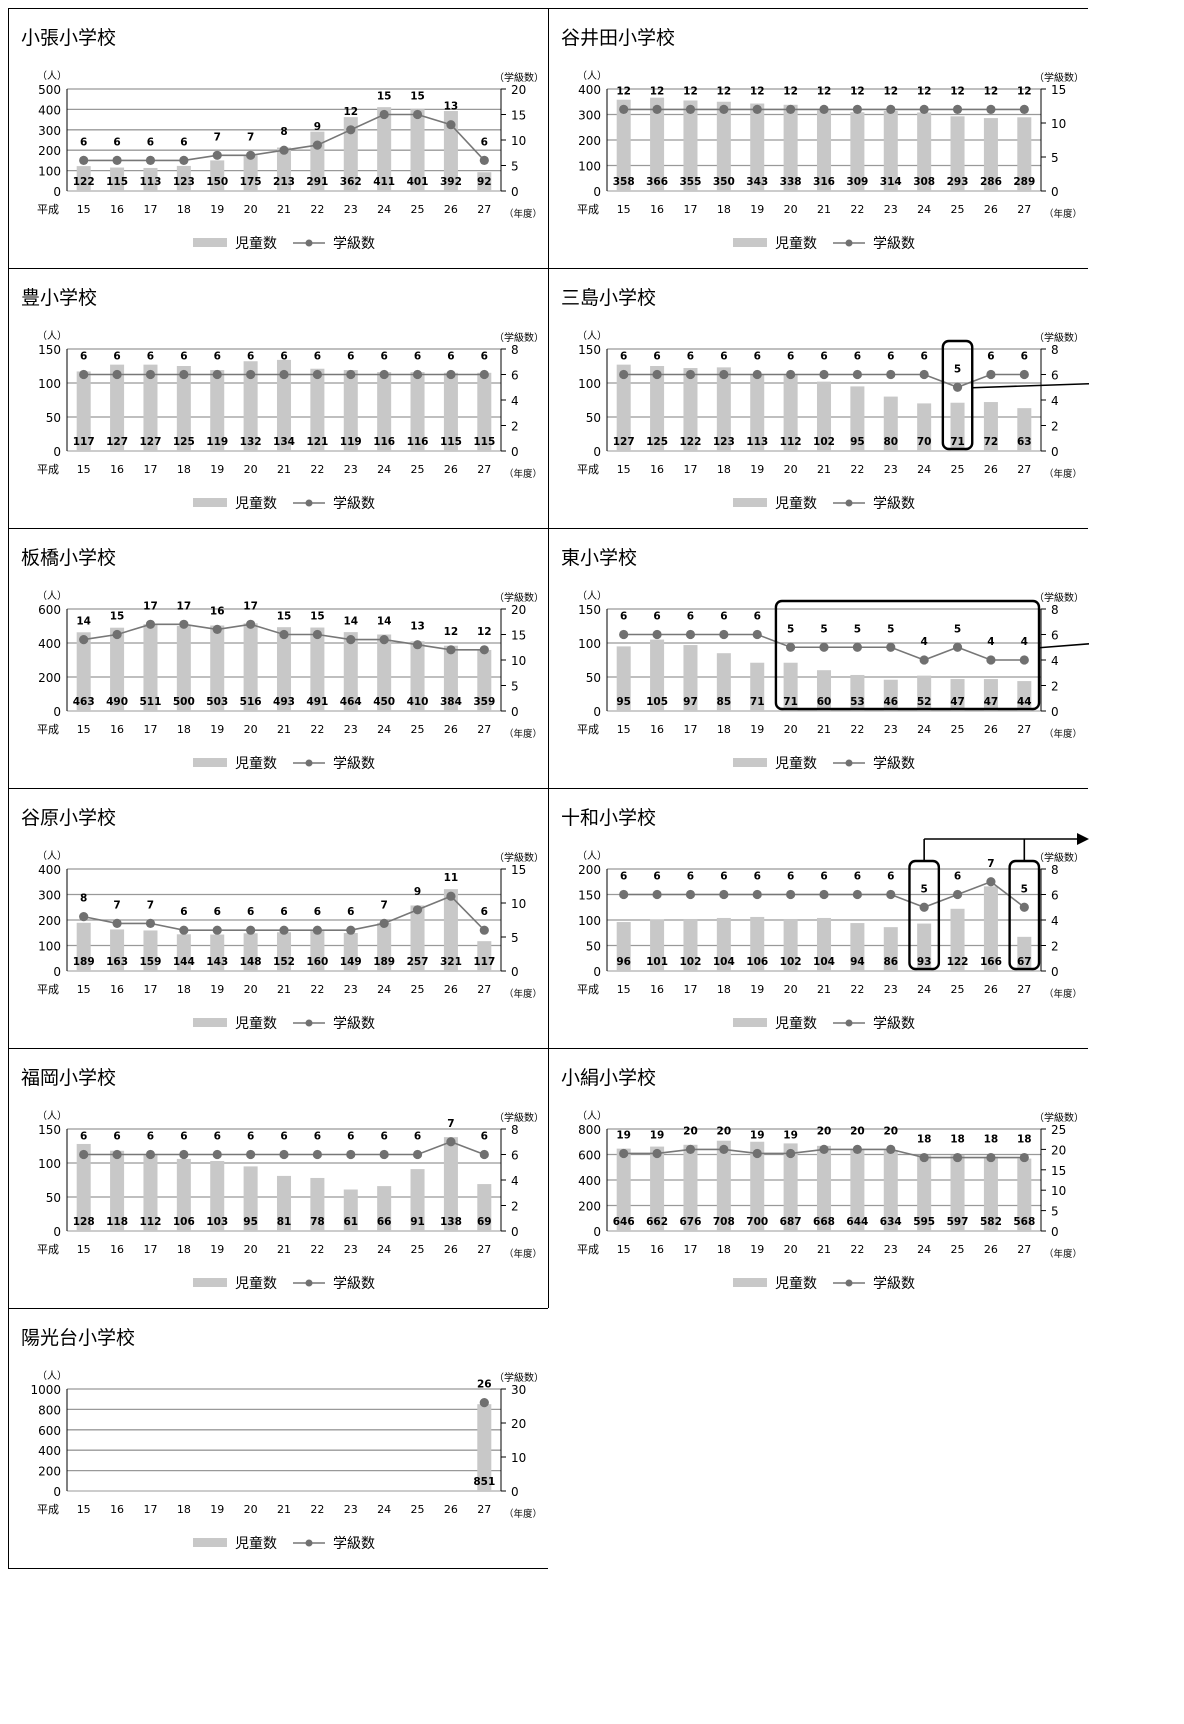 This screenshot has width=1184, height=1724. I want to click on x-tick-label: 16, so click(657, 1249).